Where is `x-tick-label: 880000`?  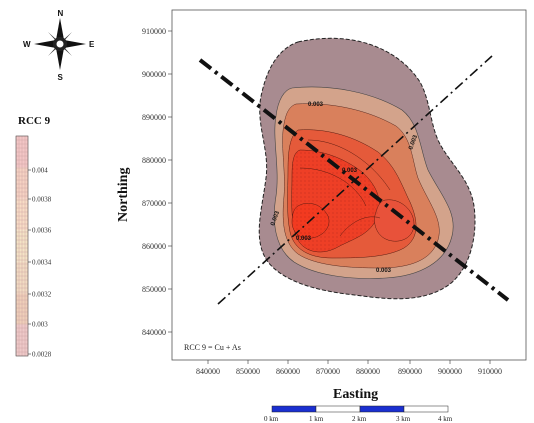 x-tick-label: 880000 is located at coordinates (368, 371).